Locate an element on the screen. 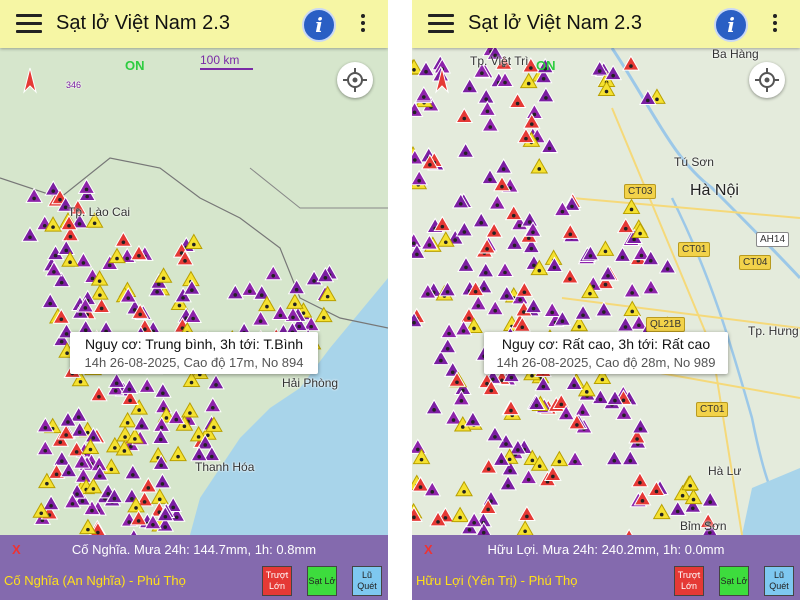 The width and height of the screenshot is (800, 600). place-label: Ba Hàng is located at coordinates (735, 54).